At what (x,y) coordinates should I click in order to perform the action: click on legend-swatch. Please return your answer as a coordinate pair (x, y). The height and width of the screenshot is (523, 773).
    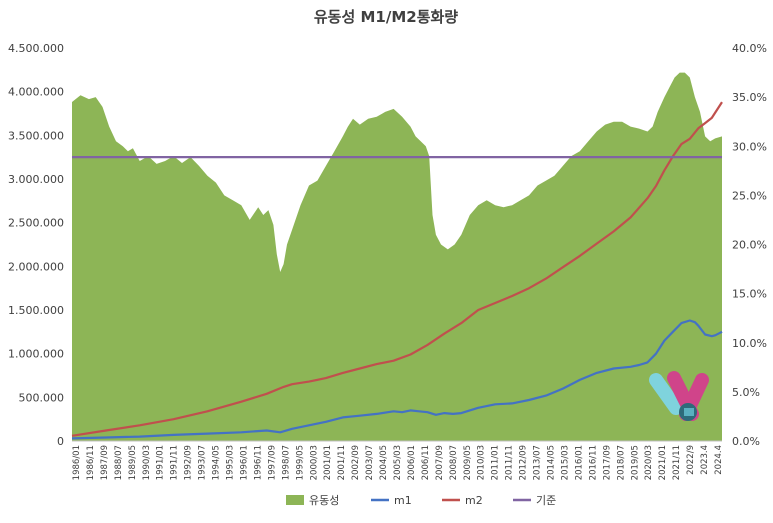
    Looking at the image, I should click on (295, 500).